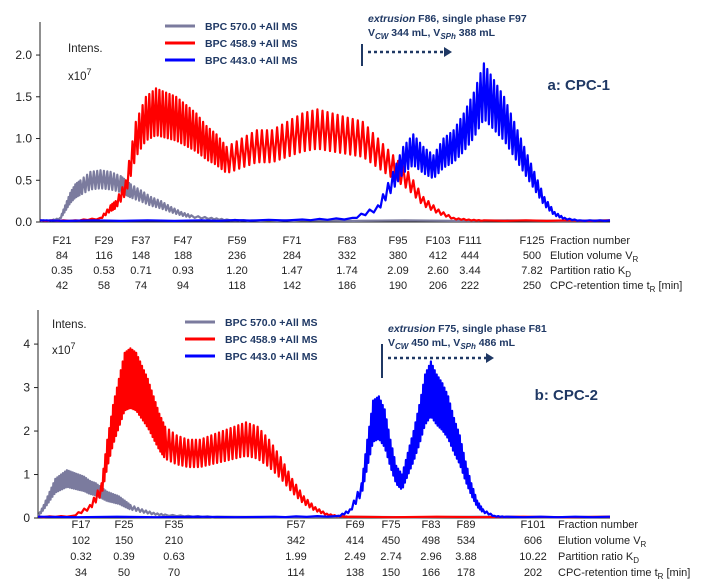 The image size is (723, 583). What do you see at coordinates (62, 256) in the screenshot?
I see `table-cell-volume: 84` at bounding box center [62, 256].